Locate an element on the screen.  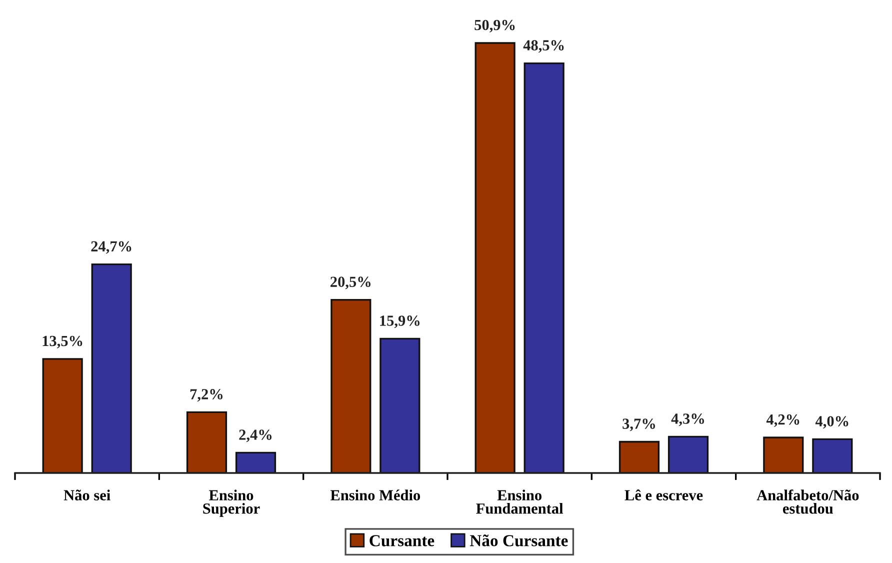
x-tick-label: Ensino Fundamental is located at coordinates (520, 502).